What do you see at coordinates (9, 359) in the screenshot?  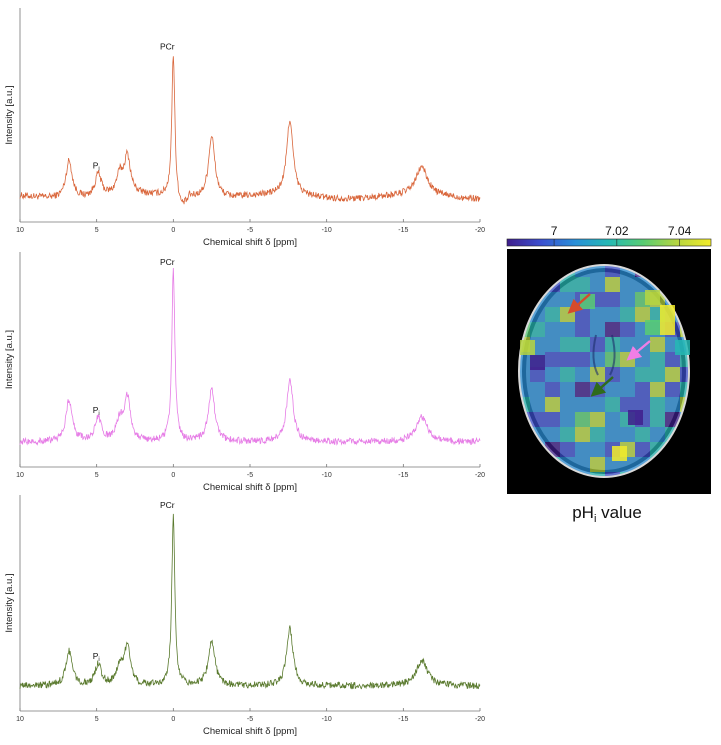 I see `y-axis-label: Intensity [a.u.]` at bounding box center [9, 359].